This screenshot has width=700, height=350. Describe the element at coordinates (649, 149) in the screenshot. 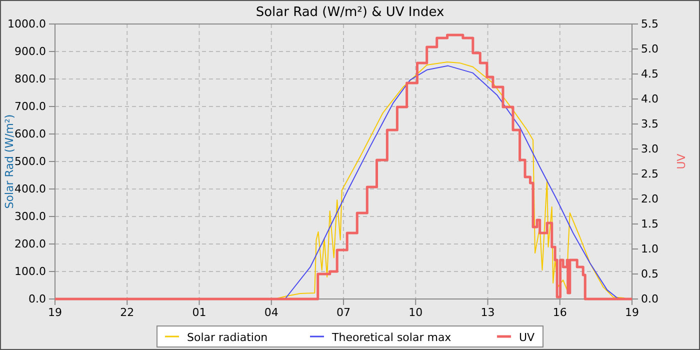

I see `y2-tick-label: 3.0` at that location.